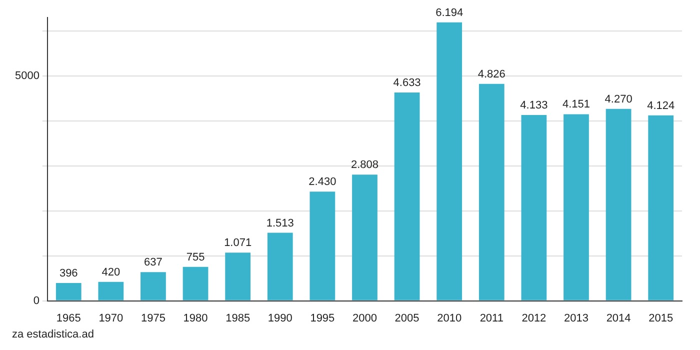 This screenshot has height=350, width=700. What do you see at coordinates (576, 104) in the screenshot?
I see `data-label: 4.151` at bounding box center [576, 104].